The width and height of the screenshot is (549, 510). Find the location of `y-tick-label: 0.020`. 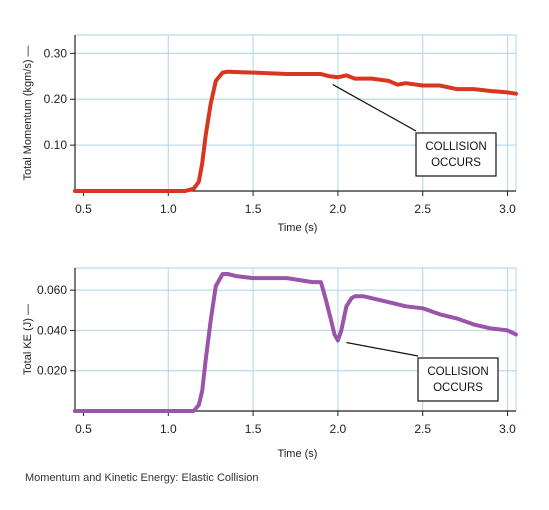

y-tick-label: 0.020 is located at coordinates (52, 371).